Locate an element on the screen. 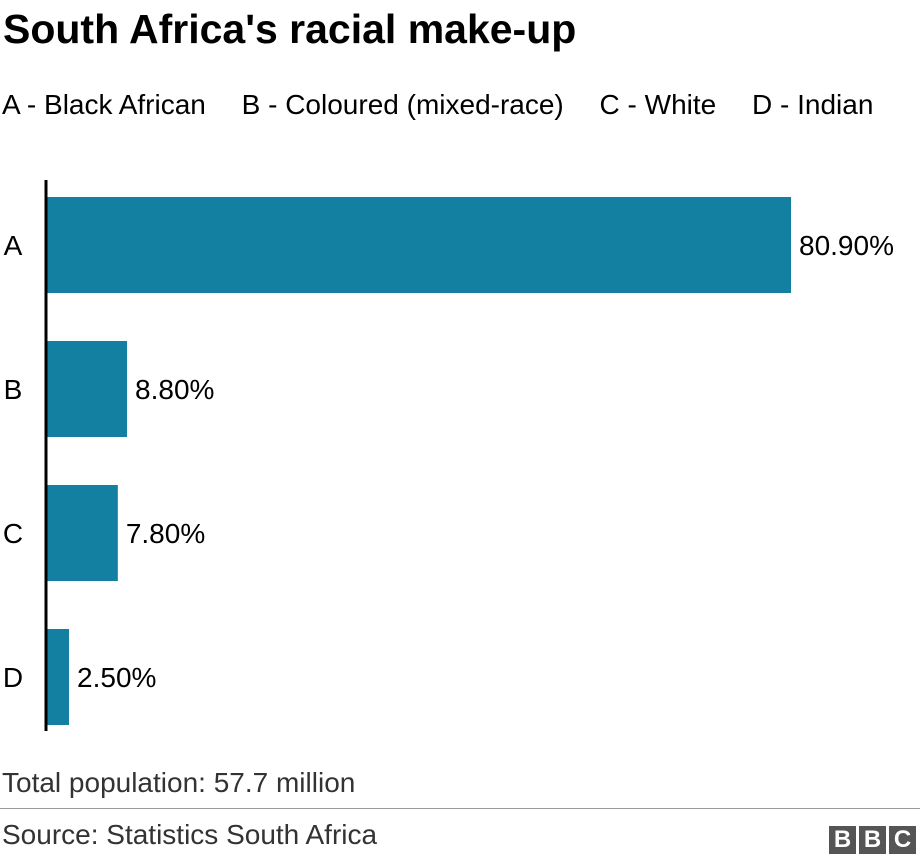 Image resolution: width=920 pixels, height=864 pixels. chart-title: South Africa's racial make-up is located at coordinates (290, 29).